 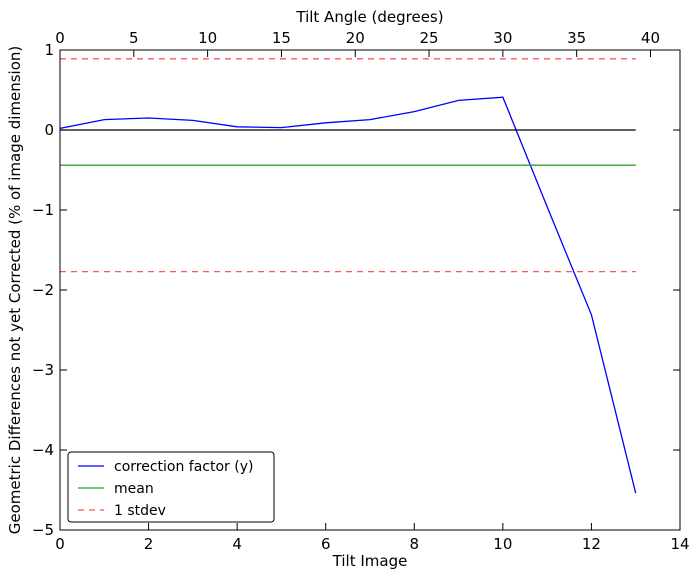 What do you see at coordinates (60, 544) in the screenshot?
I see `x-tick-label: 0` at bounding box center [60, 544].